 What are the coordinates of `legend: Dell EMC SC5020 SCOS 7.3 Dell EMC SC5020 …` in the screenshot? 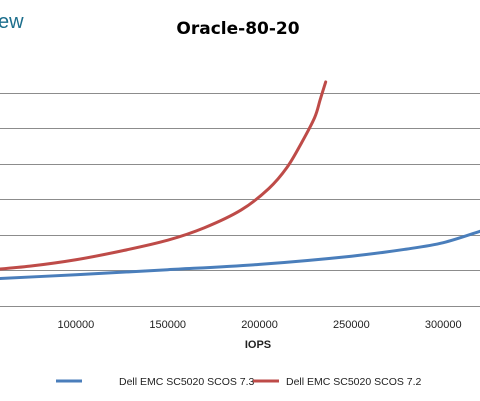 It's located at (239, 382).